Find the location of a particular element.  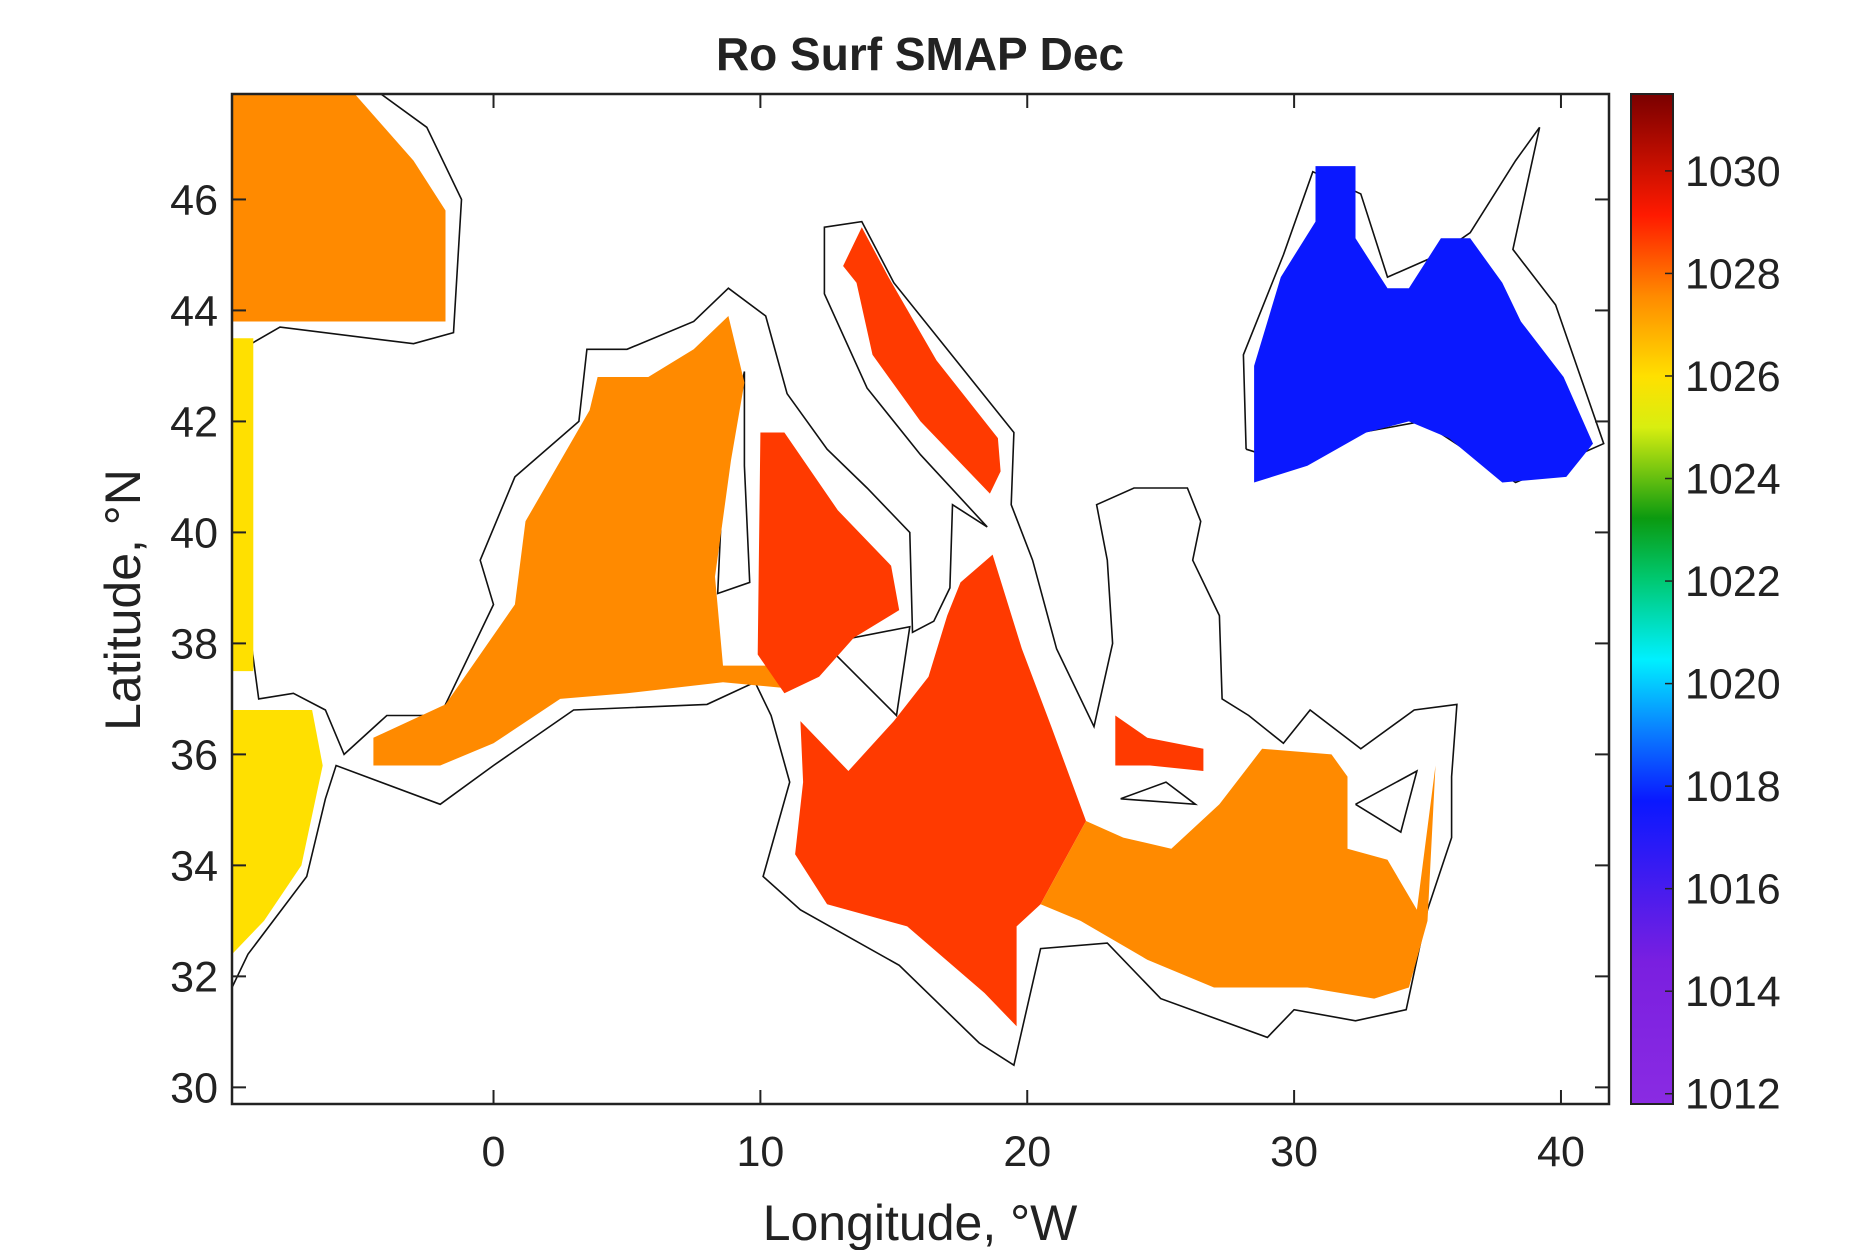

chart-title: Ro Surf SMAP Dec is located at coordinates (920, 54).